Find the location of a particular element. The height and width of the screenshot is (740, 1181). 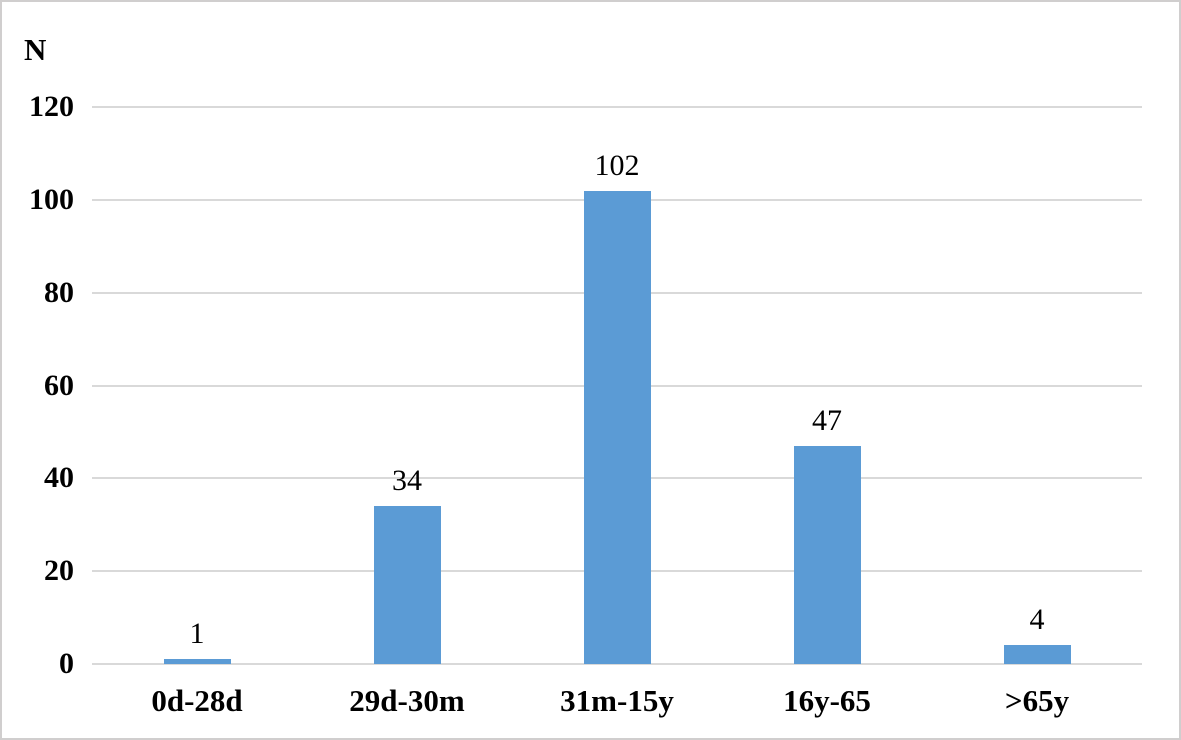

bar-value-label: 102 is located at coordinates (617, 165).